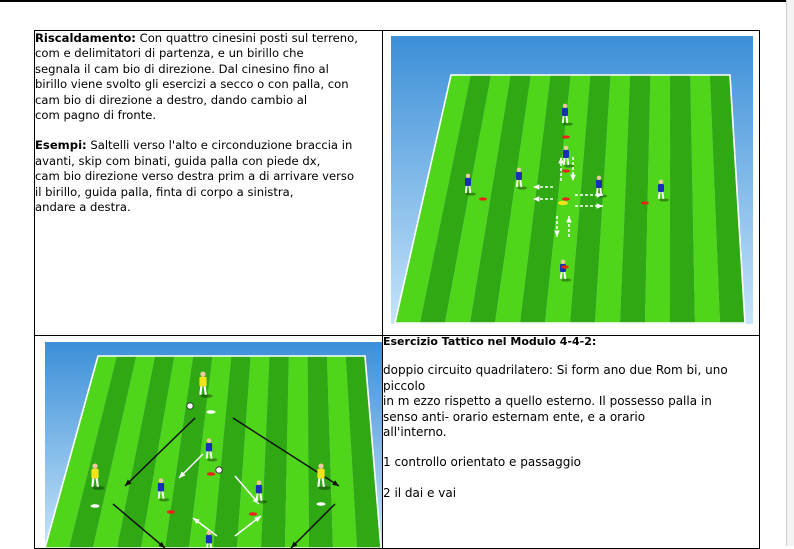 The image size is (794, 549). Describe the element at coordinates (96, 115) in the screenshot. I see `warmup-text-line: com pagno di fronte.` at that location.